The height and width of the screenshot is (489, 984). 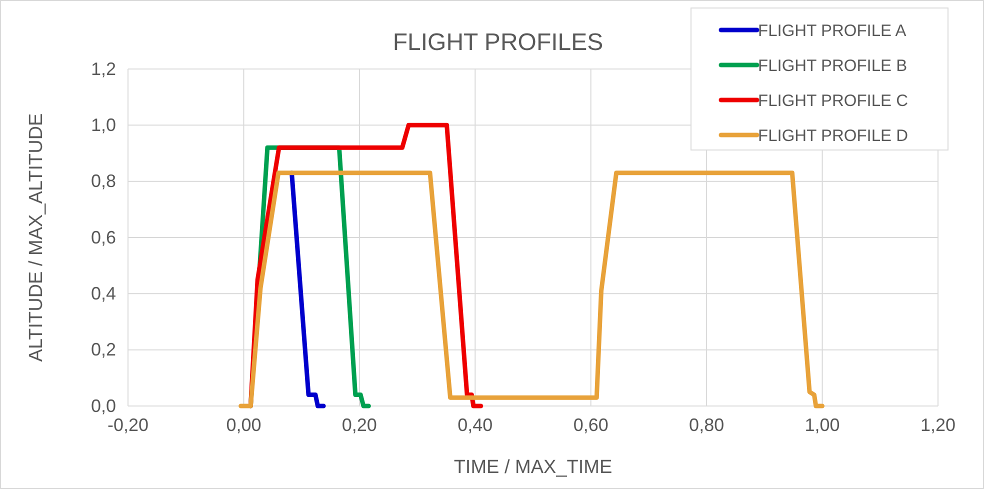 What do you see at coordinates (832, 31) in the screenshot?
I see `legend-label: FLIGHT PROFILE A` at bounding box center [832, 31].